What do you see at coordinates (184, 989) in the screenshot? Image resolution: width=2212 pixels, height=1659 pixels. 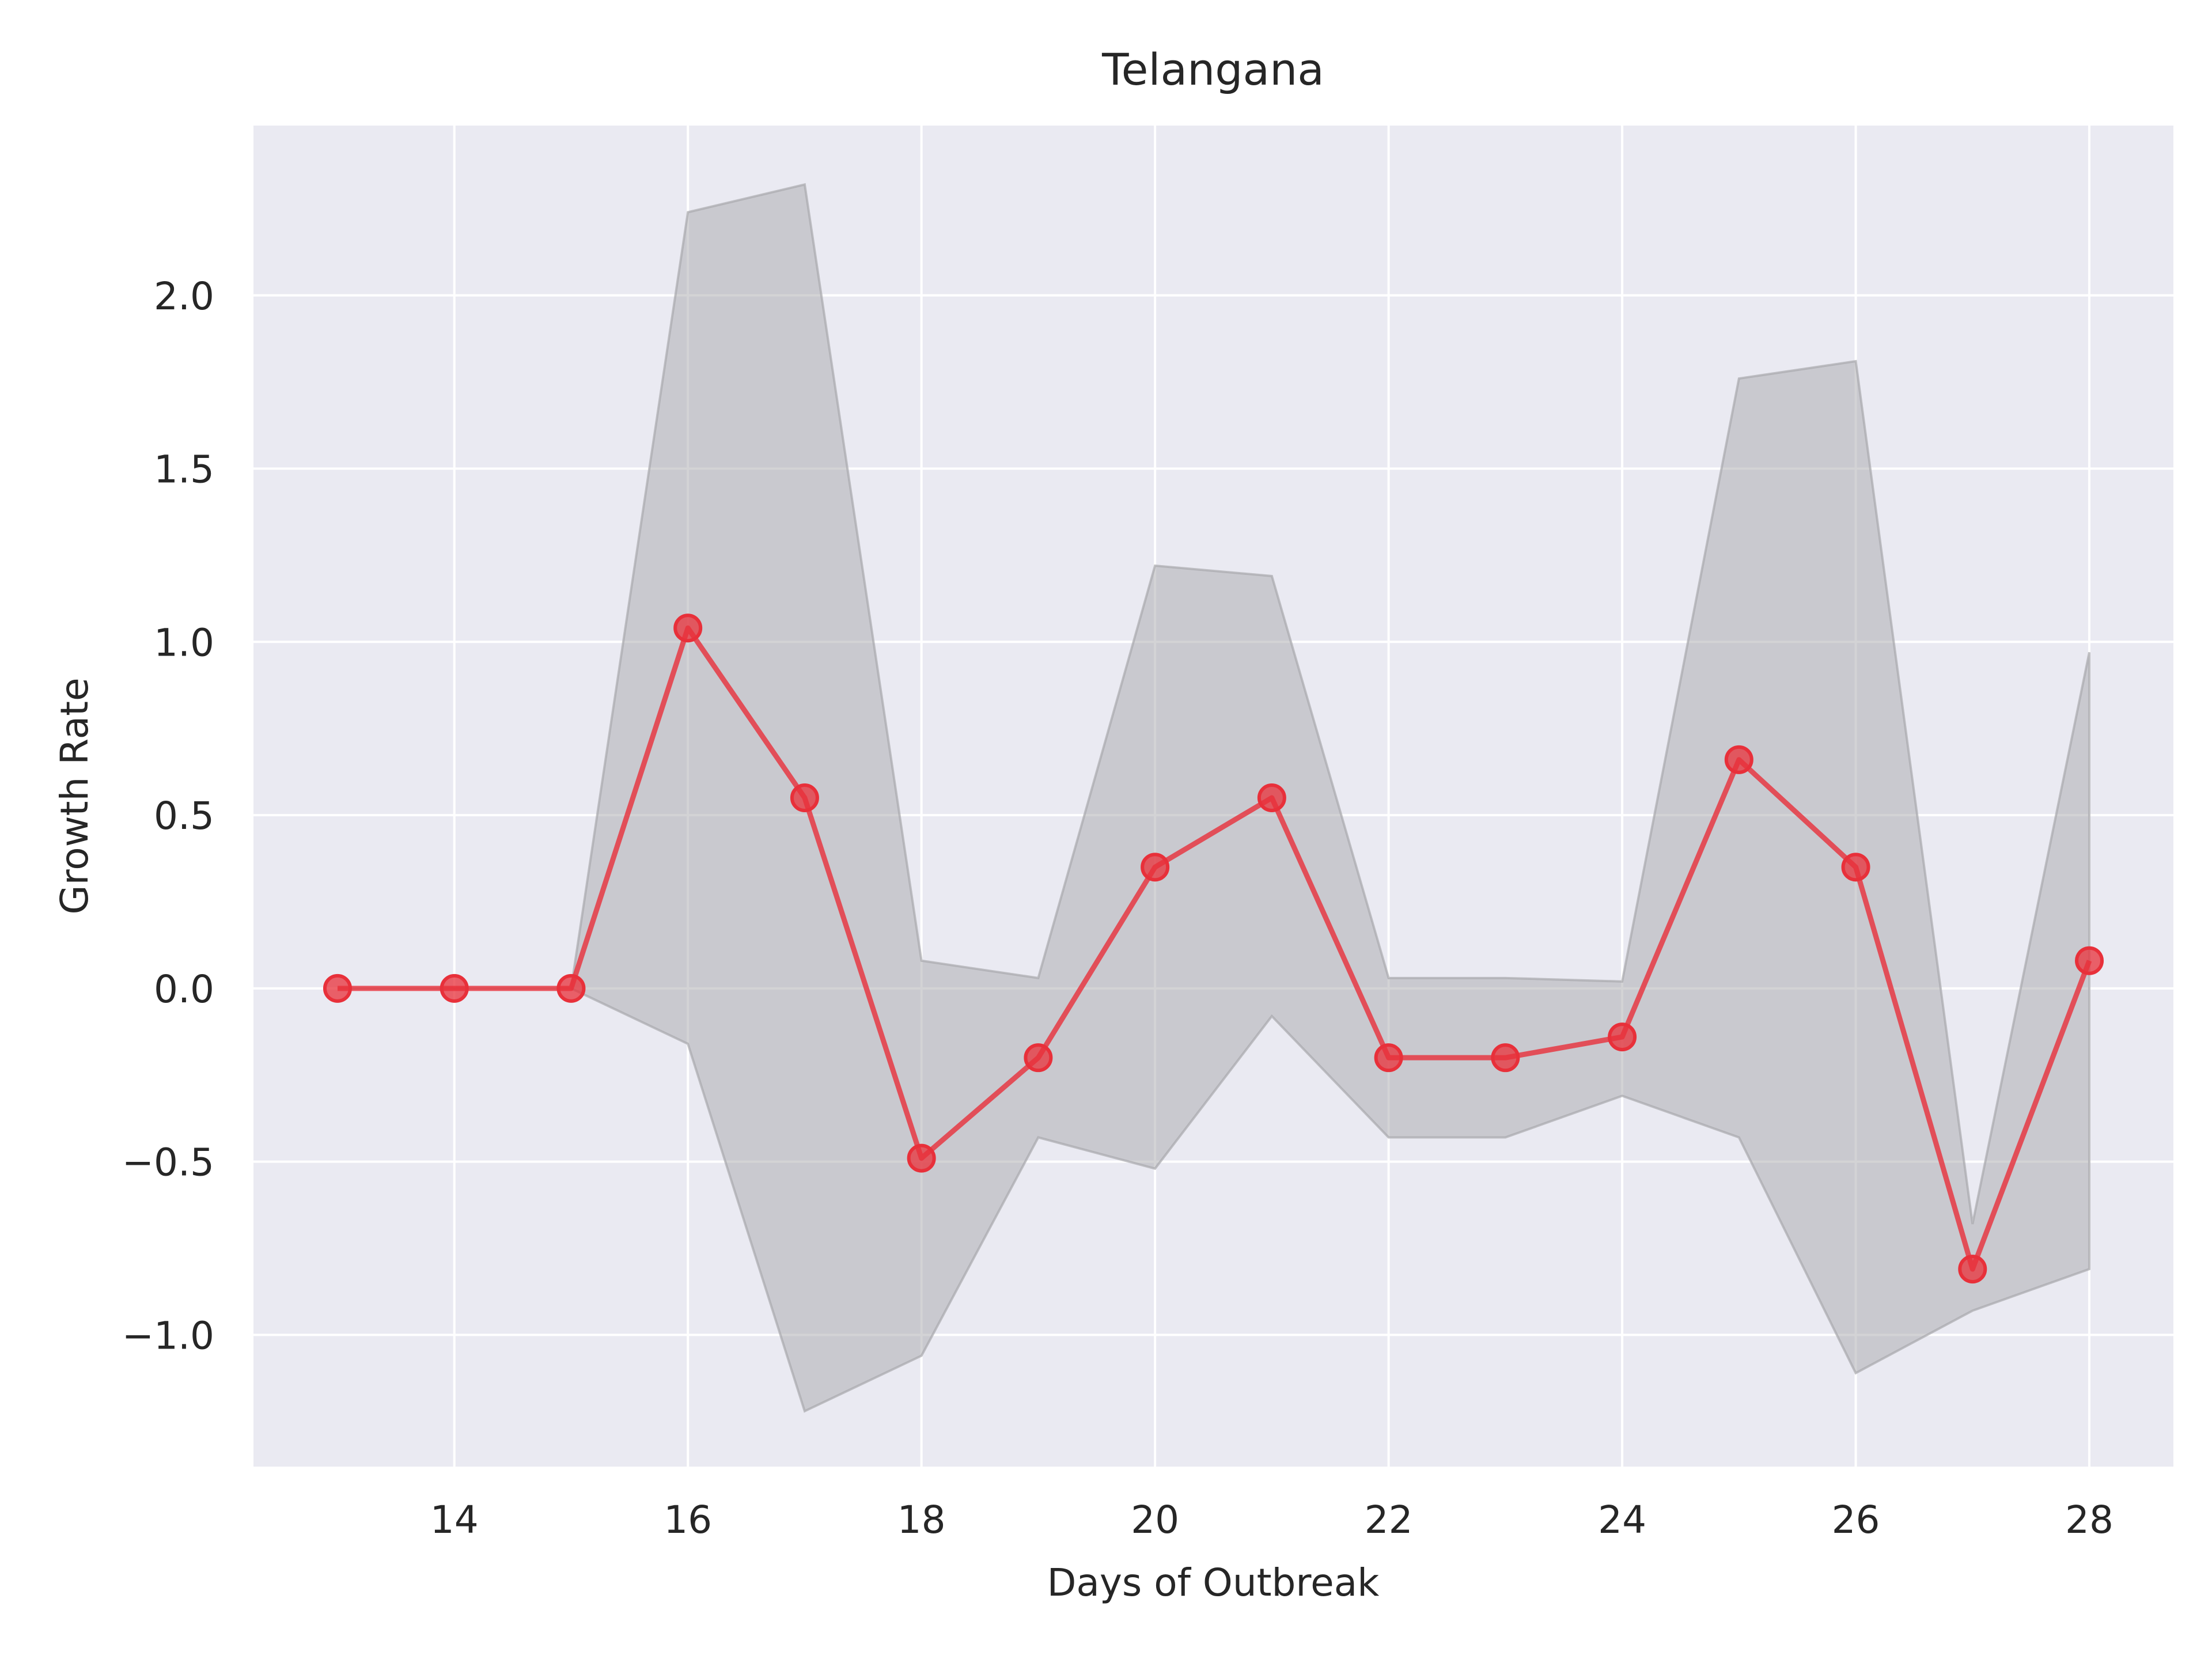 I see `y-tick-label: 0.0` at bounding box center [184, 989].